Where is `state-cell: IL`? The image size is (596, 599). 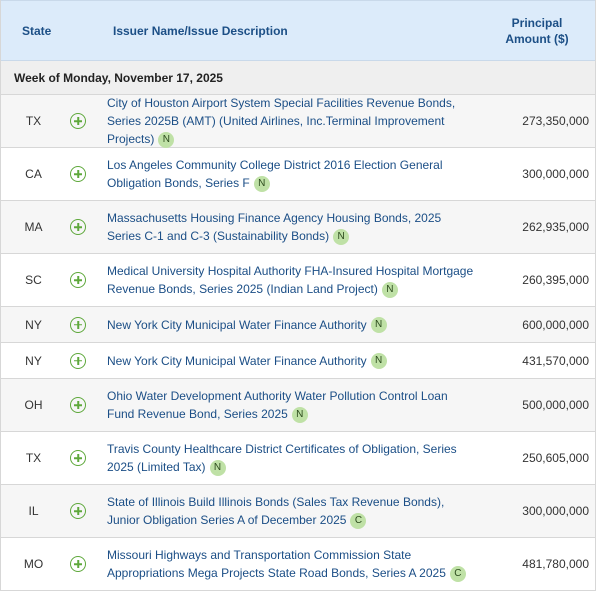
state-cell: IL is located at coordinates (33, 511).